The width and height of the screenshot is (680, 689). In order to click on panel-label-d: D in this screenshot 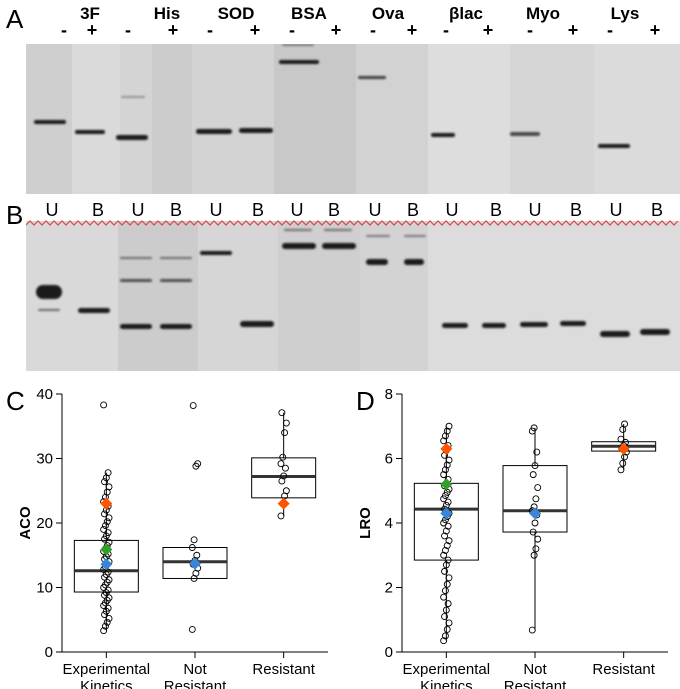, I will do `click(365, 401)`.